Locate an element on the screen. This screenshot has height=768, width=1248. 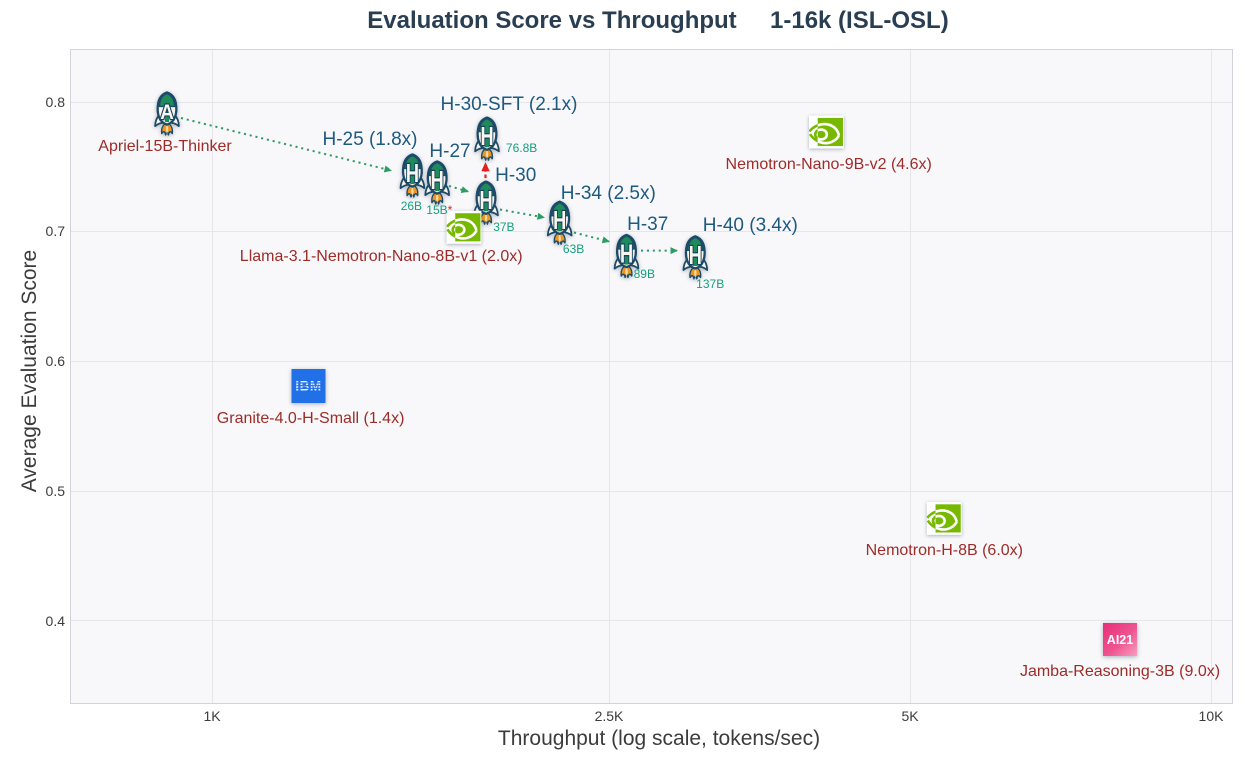
svg-text: AI21 is located at coordinates (1120, 640).